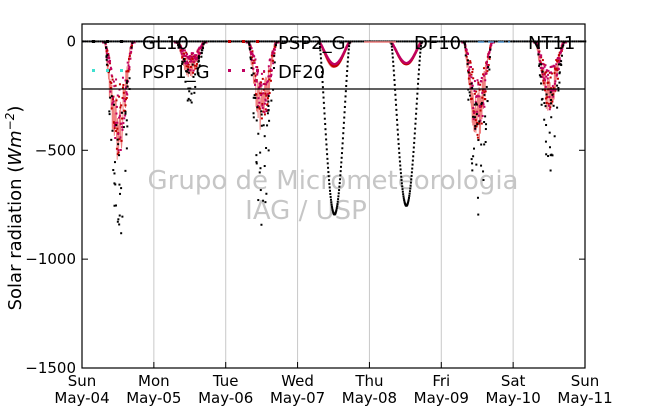  What do you see at coordinates (107, 70) in the screenshot?
I see `legend-marker-PSP1_G` at bounding box center [107, 70].